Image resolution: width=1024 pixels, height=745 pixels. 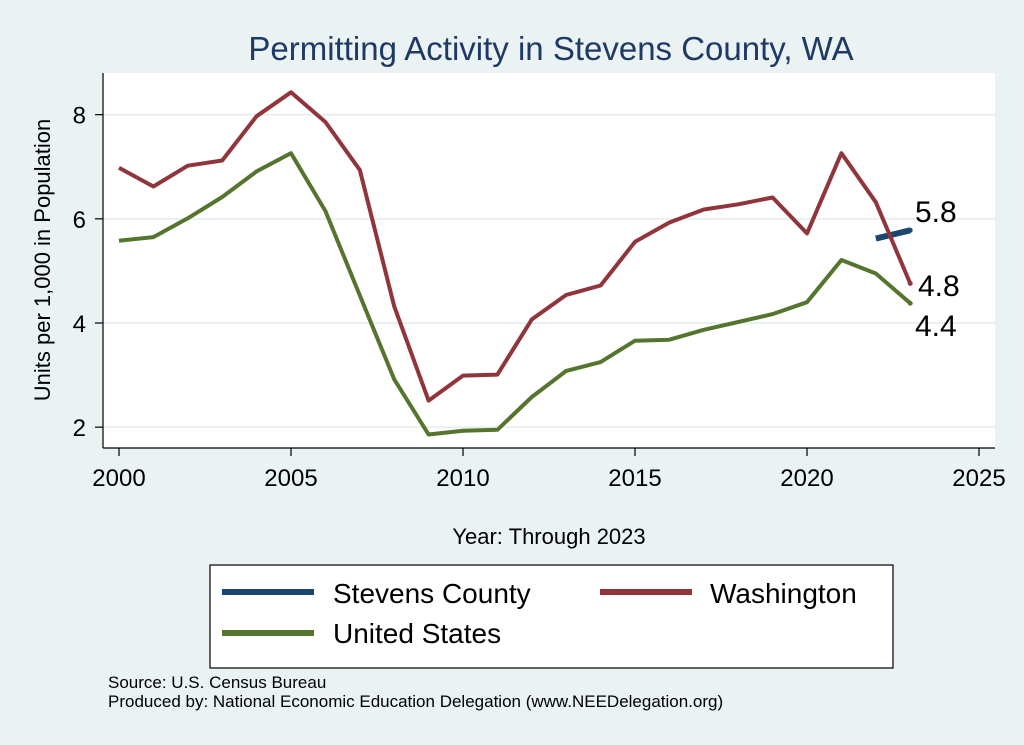 I want to click on y-tick-label-4: 4, so click(x=79, y=324).